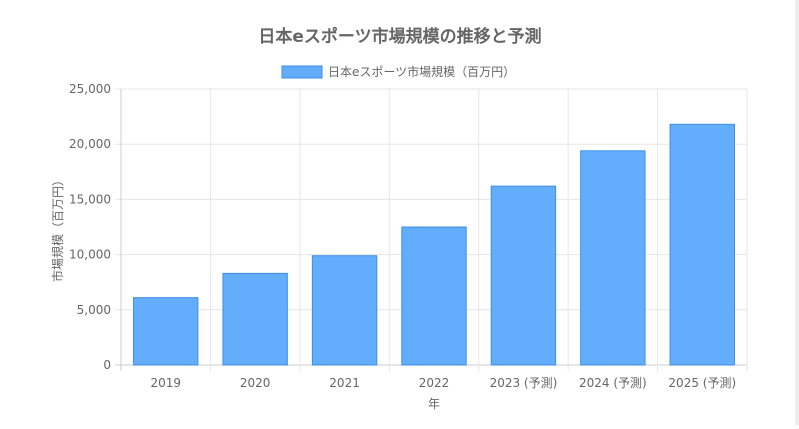  What do you see at coordinates (302, 72) in the screenshot?
I see `legend-swatch` at bounding box center [302, 72].